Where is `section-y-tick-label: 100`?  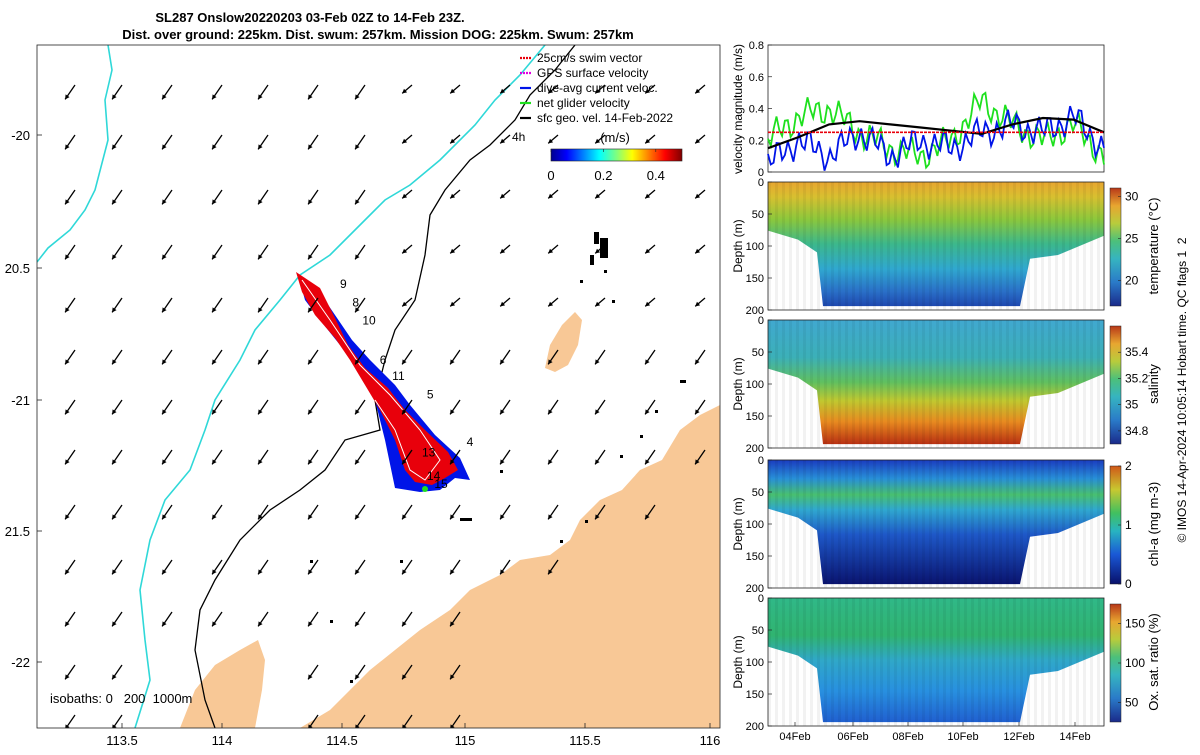 section-y-tick-label: 100 is located at coordinates (755, 385).